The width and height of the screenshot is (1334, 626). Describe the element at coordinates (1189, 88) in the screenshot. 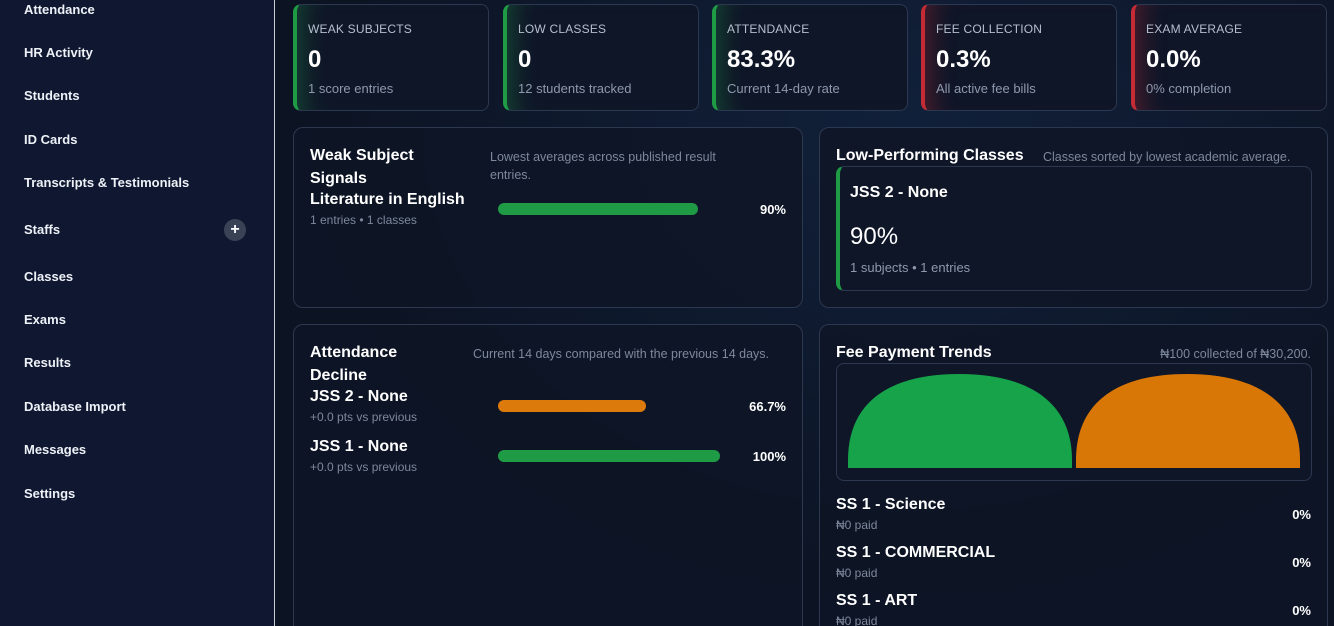

I see `stat-sub: 0% completion` at that location.